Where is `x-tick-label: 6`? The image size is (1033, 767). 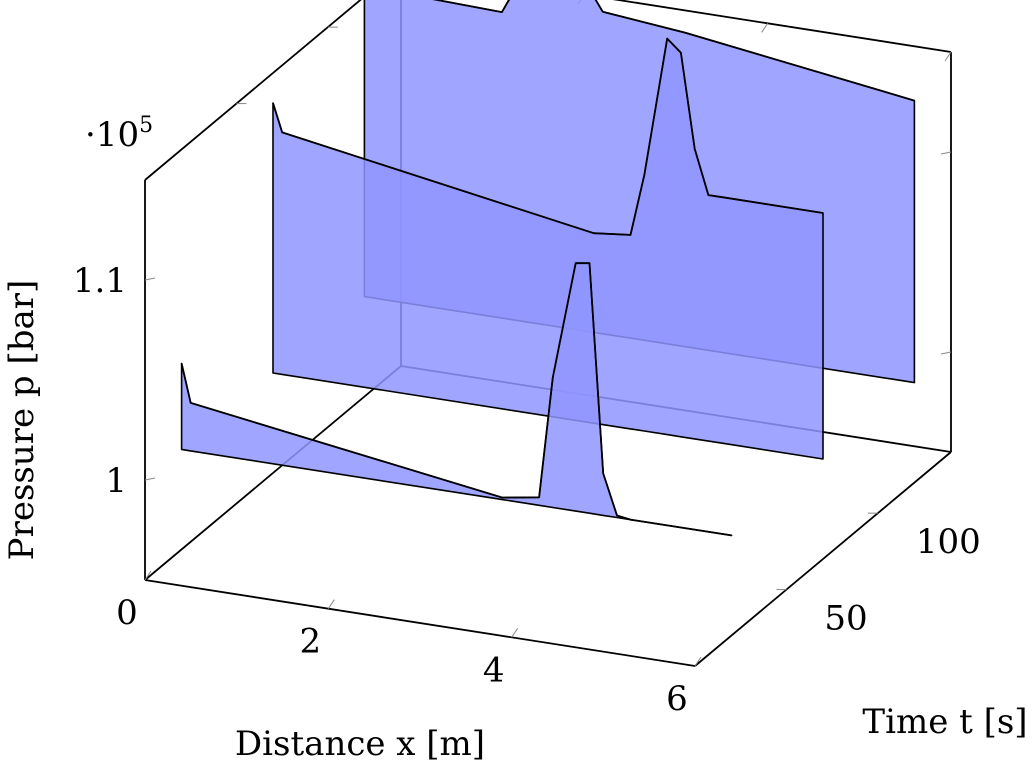 x-tick-label: 6 is located at coordinates (677, 699).